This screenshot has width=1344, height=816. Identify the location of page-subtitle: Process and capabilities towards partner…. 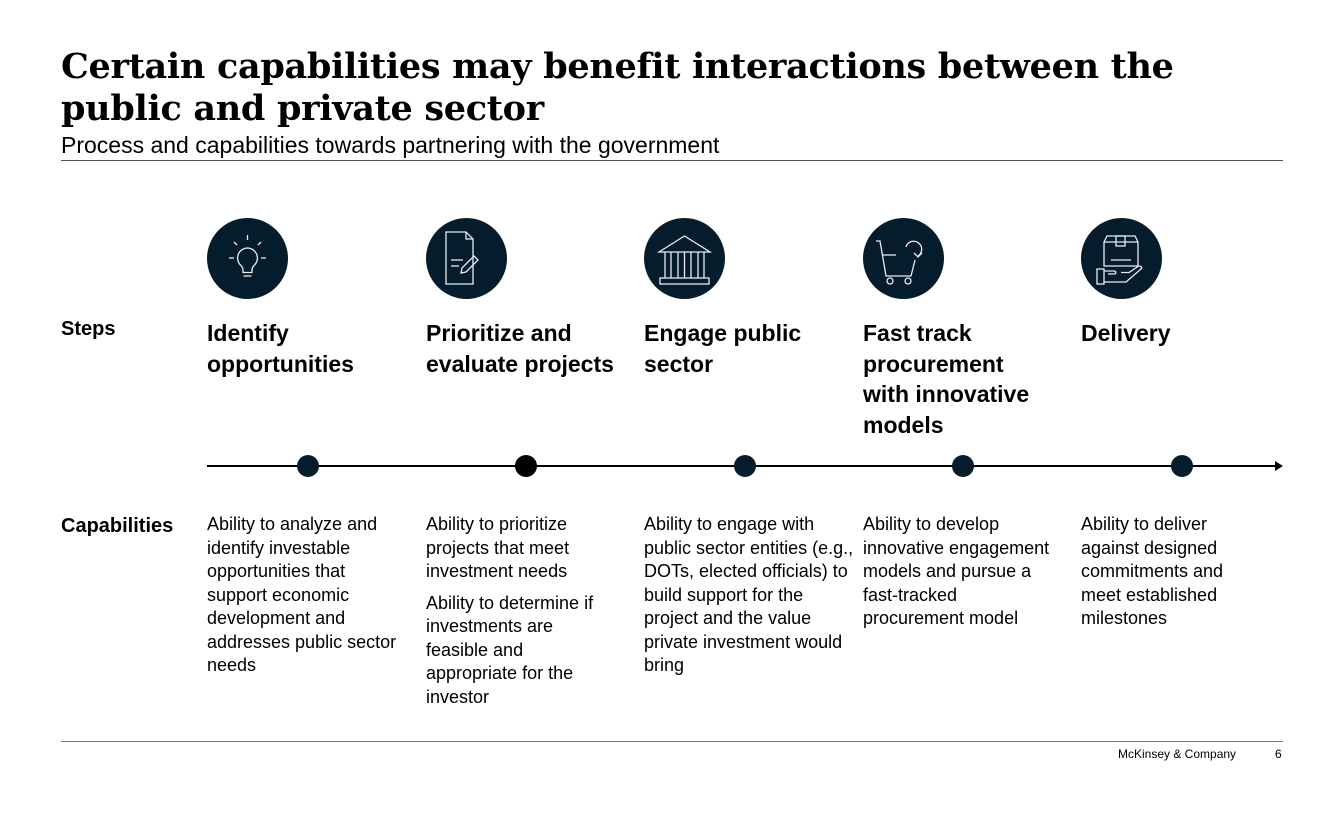
(390, 145).